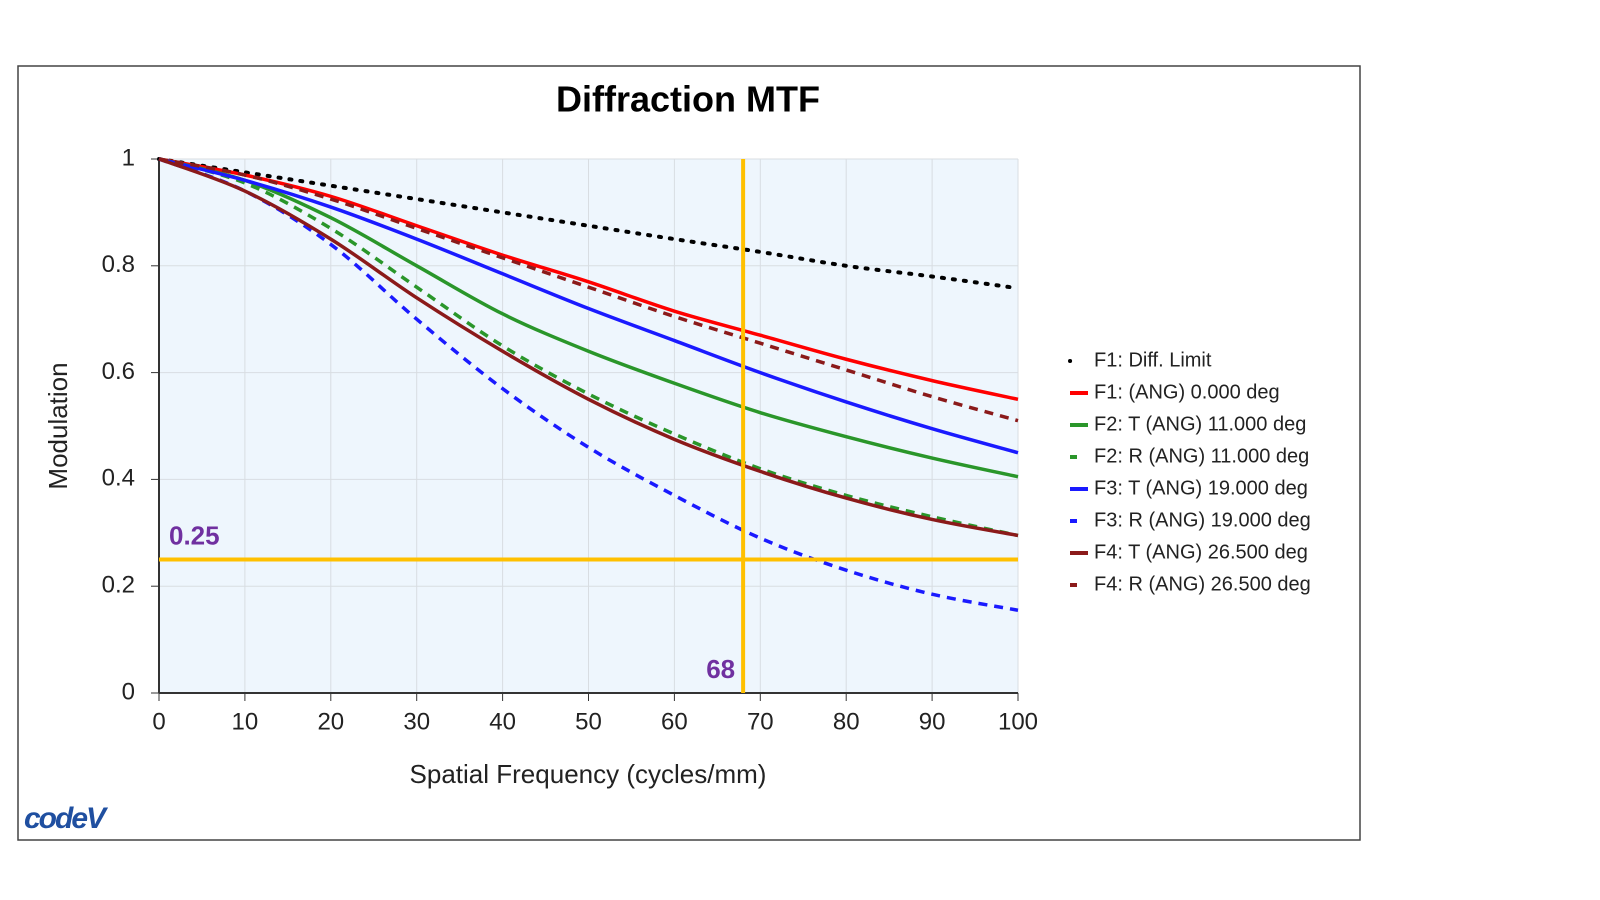 This screenshot has height=900, width=1600. Describe the element at coordinates (416, 721) in the screenshot. I see `x-tick-label: 30` at that location.